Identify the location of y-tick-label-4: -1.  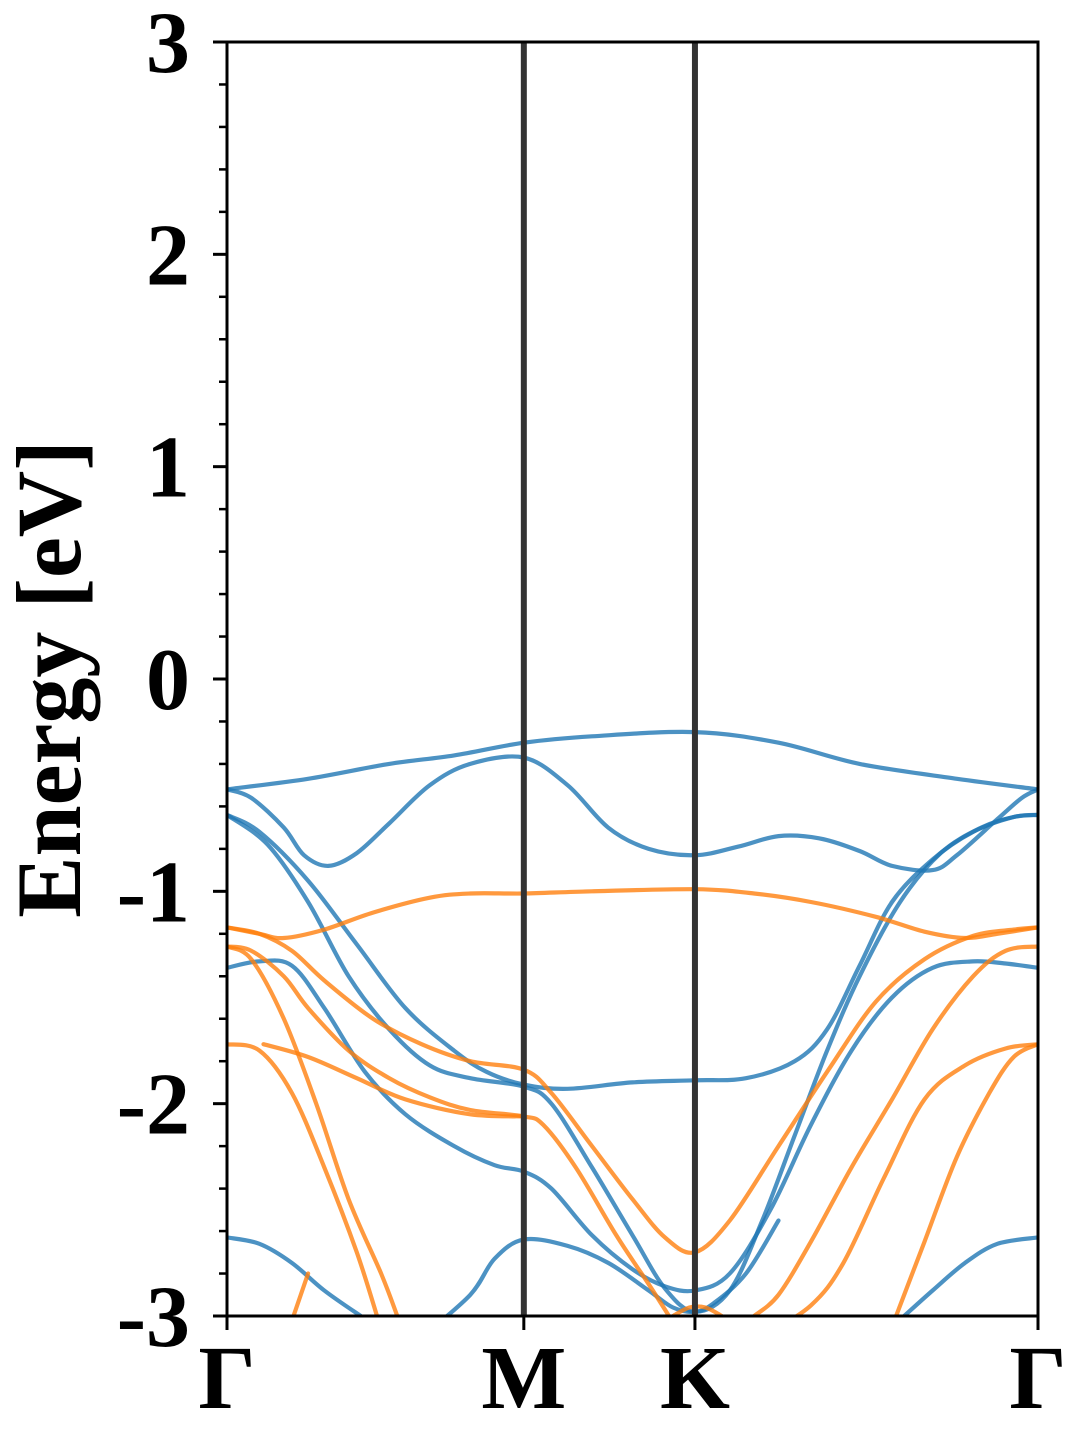
(153, 892).